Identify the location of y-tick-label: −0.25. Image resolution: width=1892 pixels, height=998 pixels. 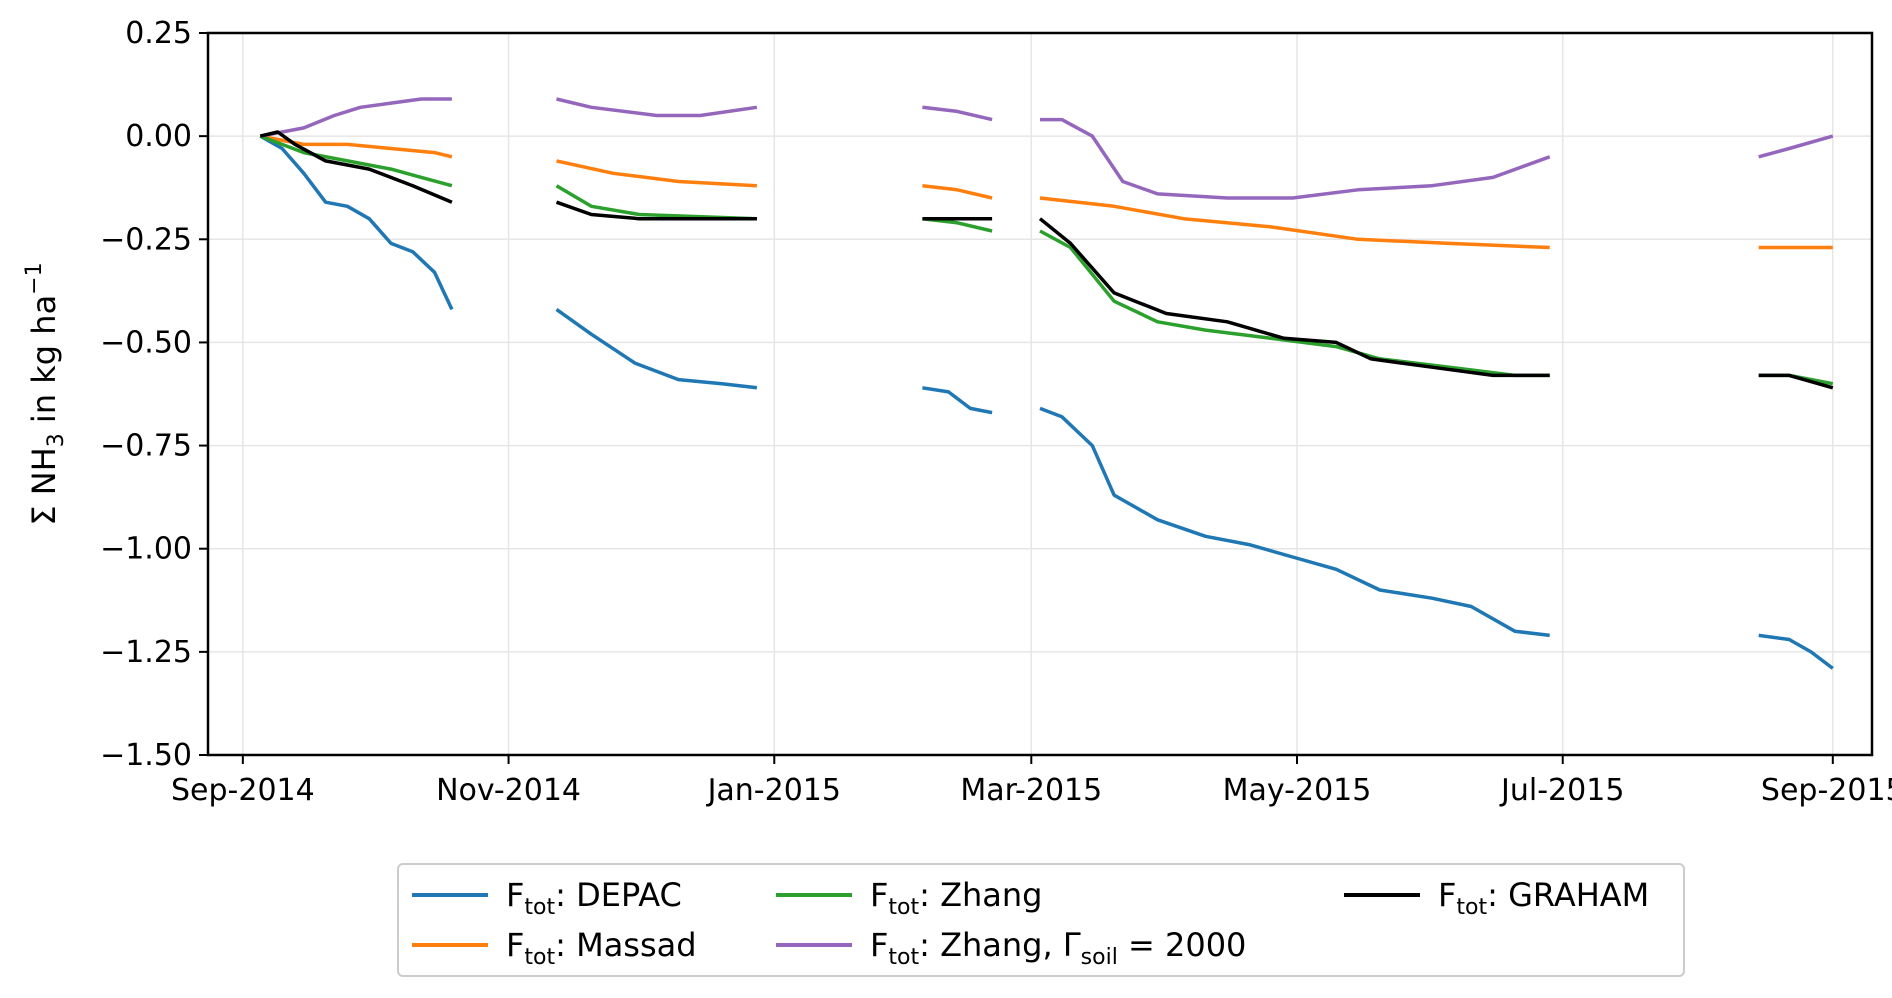
(146, 239).